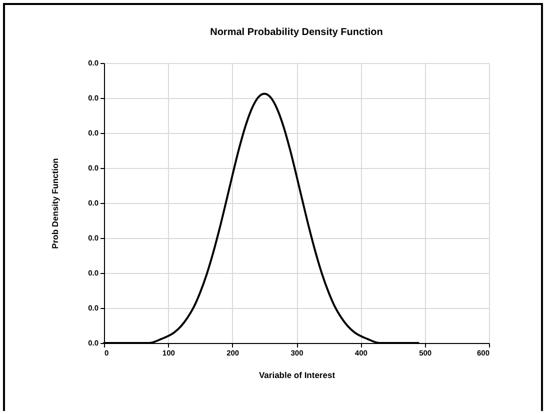 The height and width of the screenshot is (414, 544). I want to click on x-axis-title: Variable of Interest, so click(297, 375).